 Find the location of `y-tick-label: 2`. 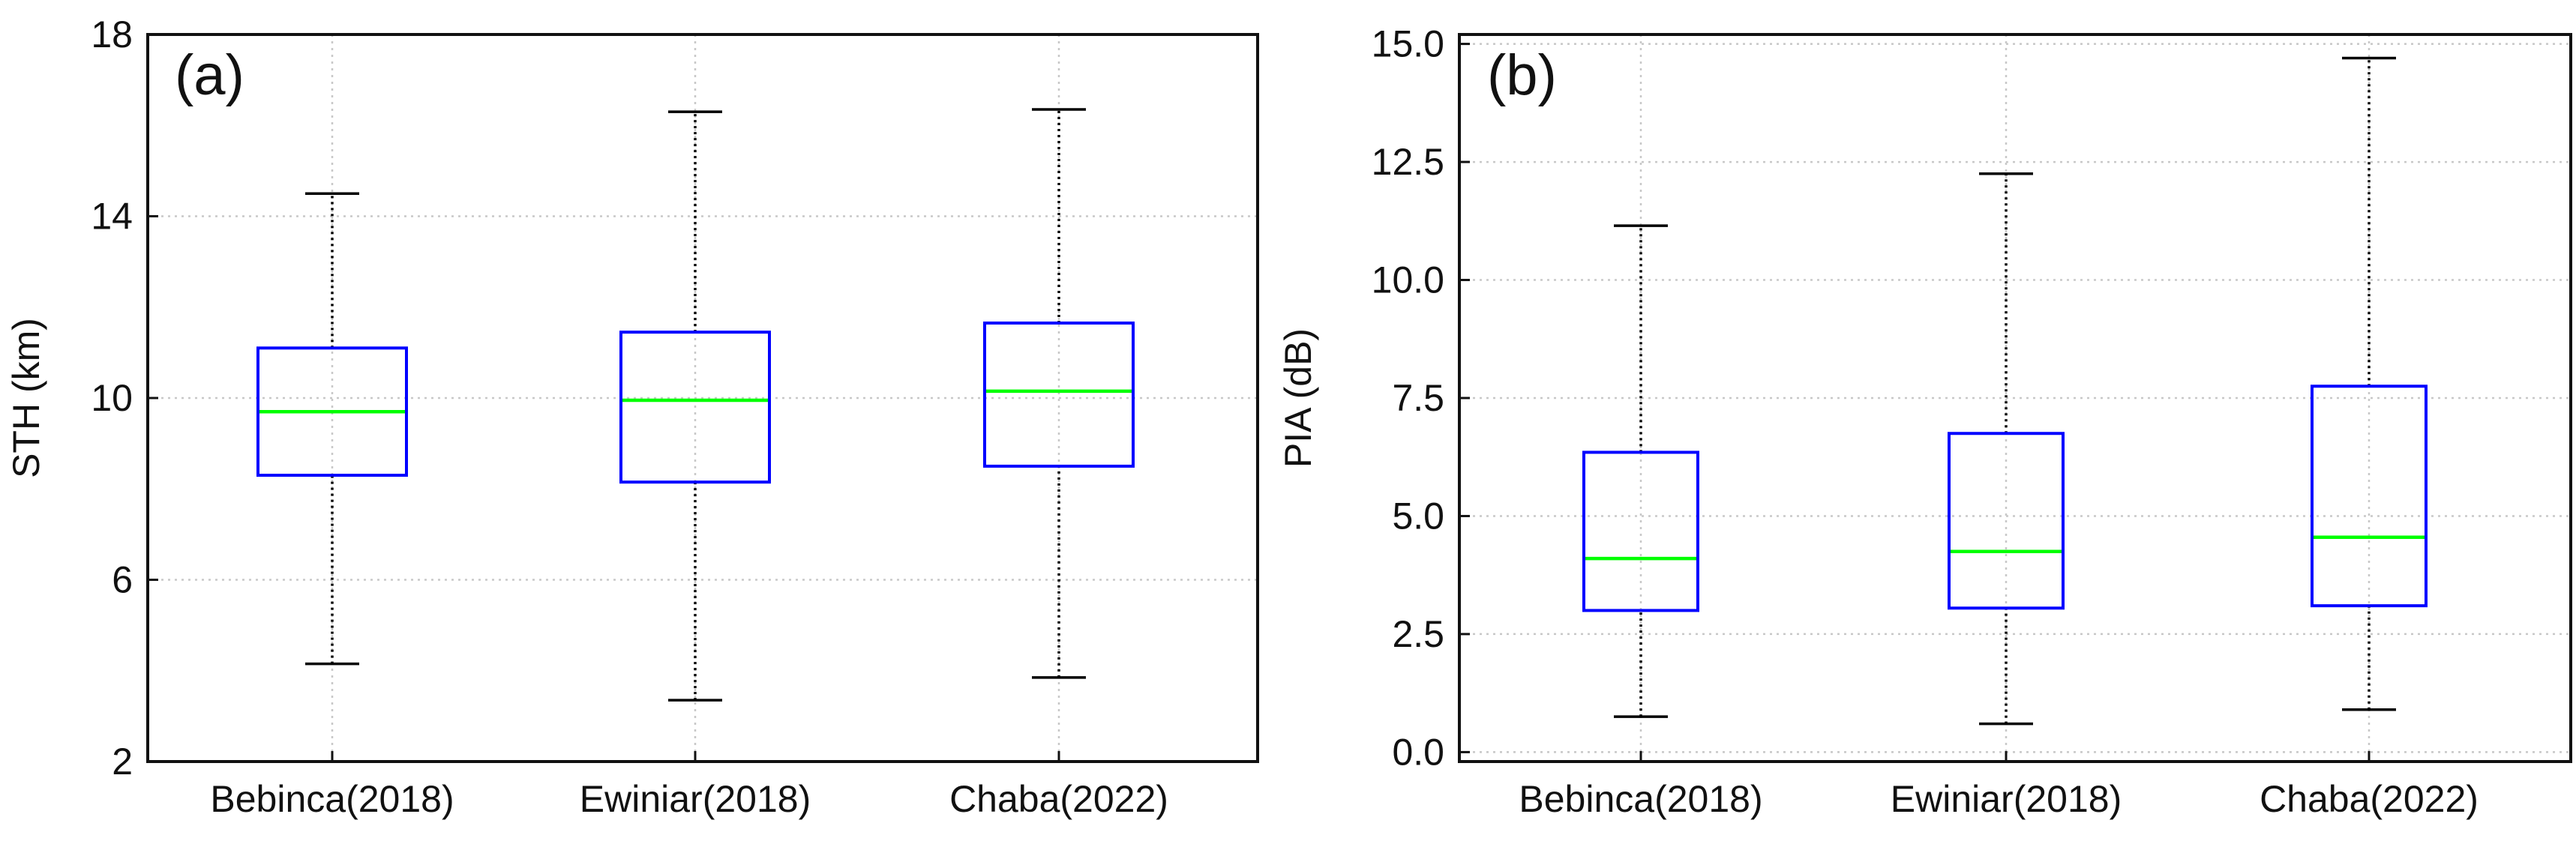

y-tick-label: 2 is located at coordinates (123, 762).